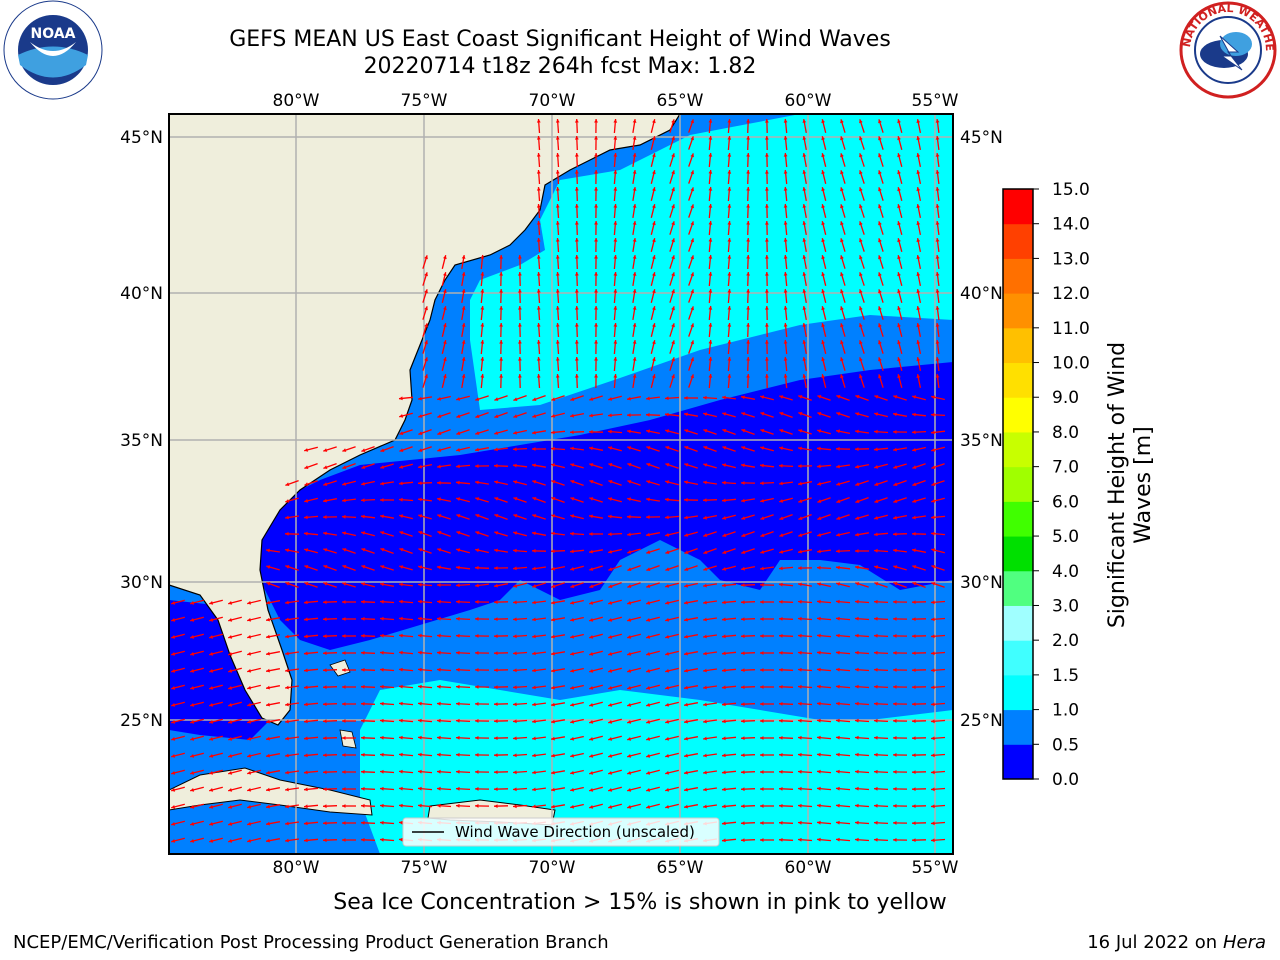  I want to click on colorbar-tick-label: 14.0, so click(1071, 225).